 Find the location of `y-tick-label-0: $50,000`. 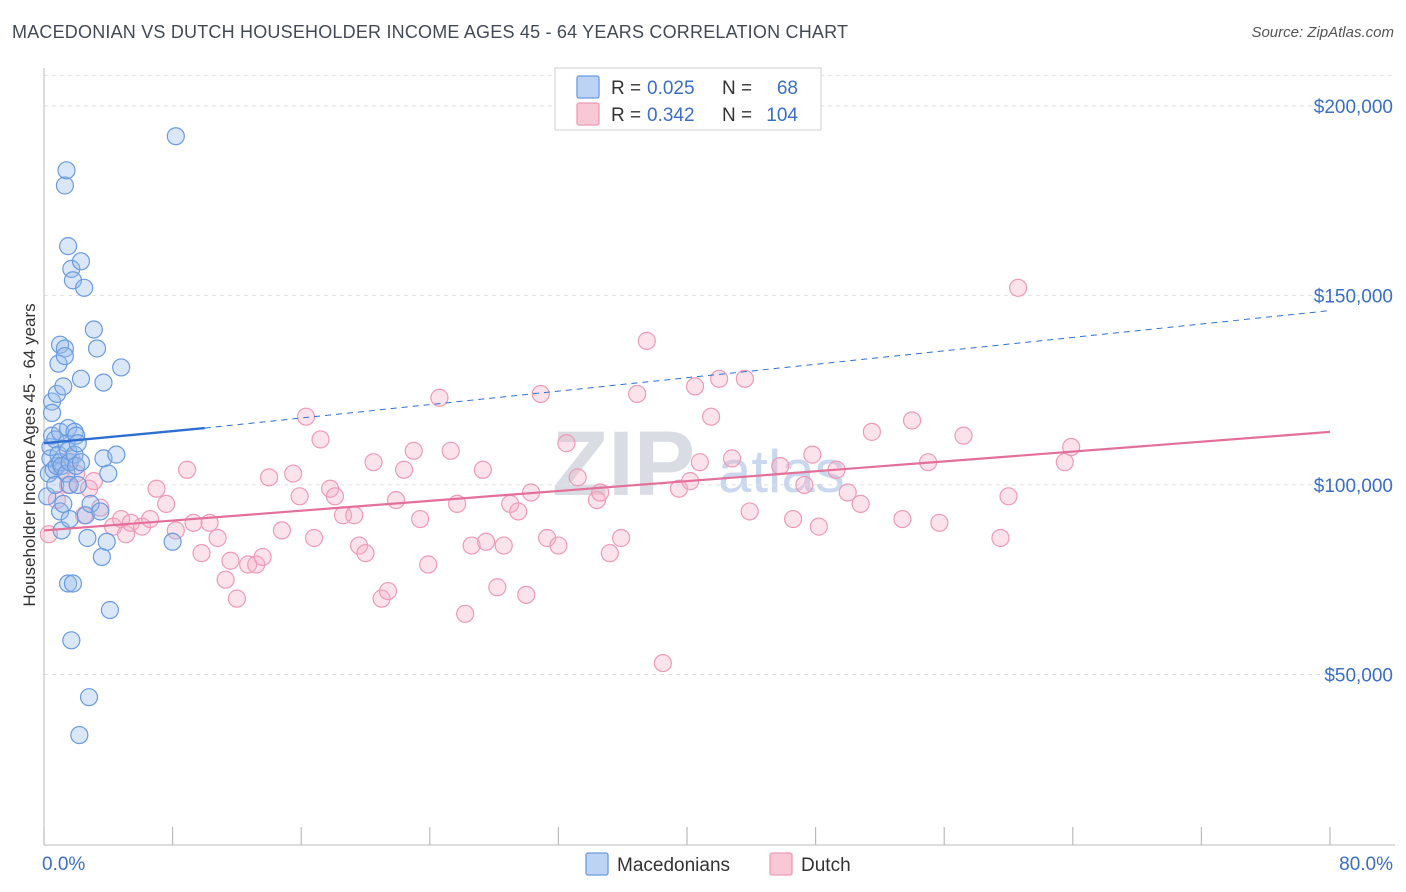

y-tick-label-0: $50,000 is located at coordinates (1358, 675).